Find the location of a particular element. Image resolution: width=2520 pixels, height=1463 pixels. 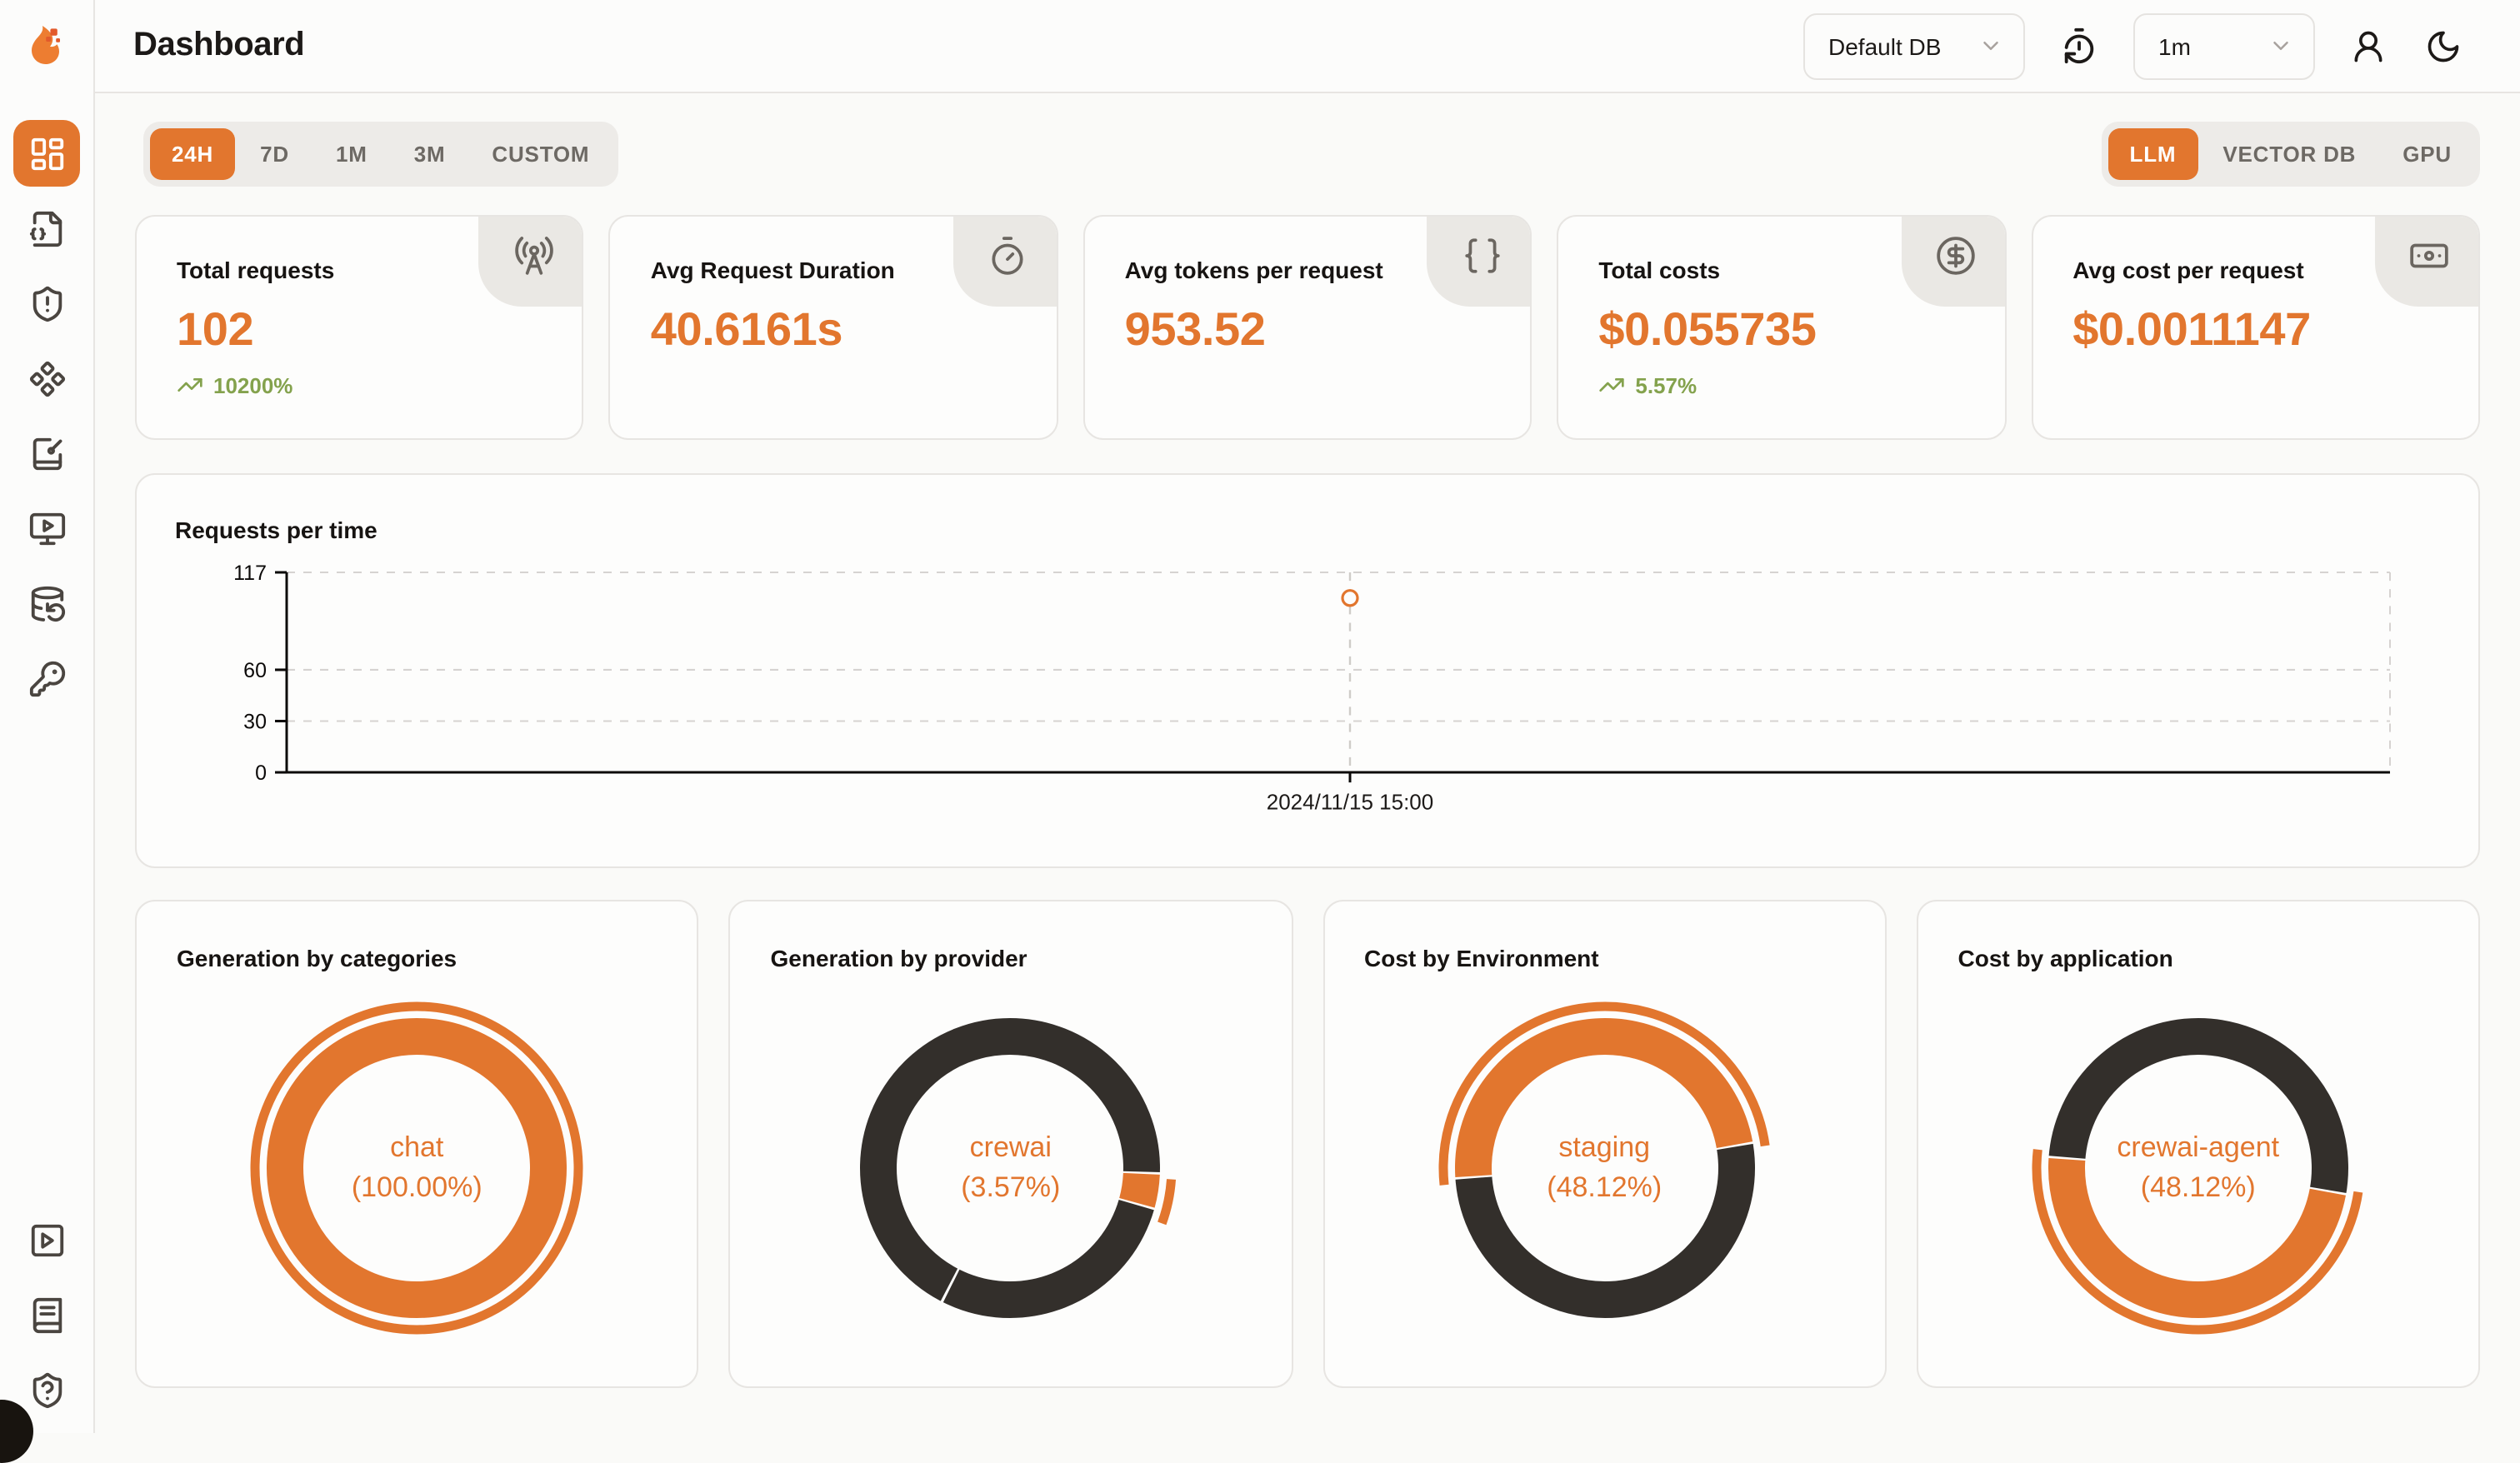

interval-select: 1m is located at coordinates (2224, 45).